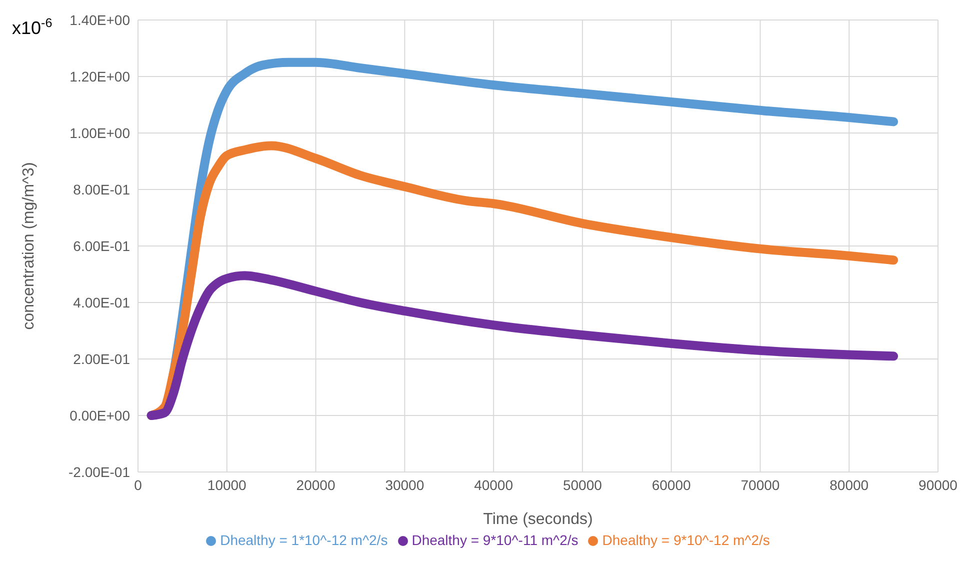  What do you see at coordinates (849, 484) in the screenshot?
I see `x-tick-label: 80000` at bounding box center [849, 484].